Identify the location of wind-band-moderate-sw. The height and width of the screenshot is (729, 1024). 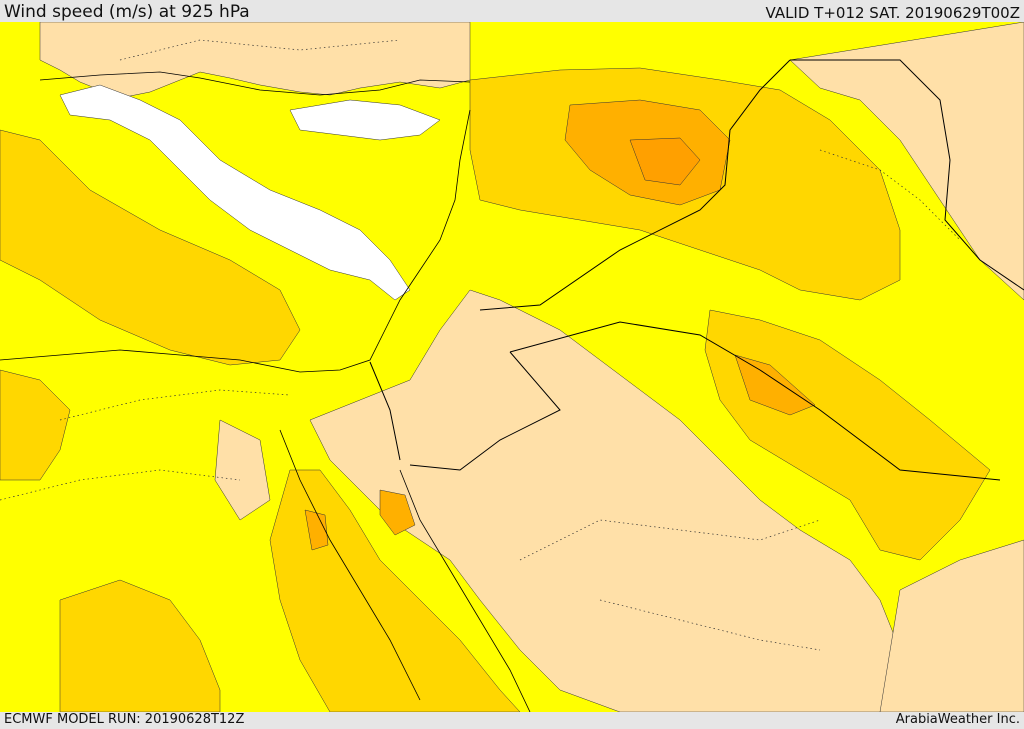
(140, 645).